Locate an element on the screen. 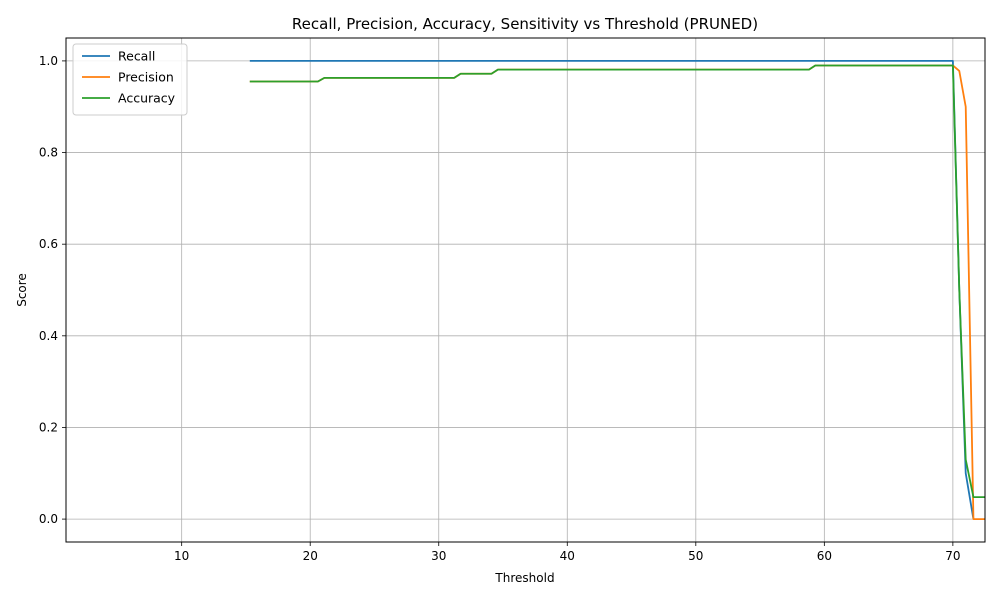  x-tick-label: 10 is located at coordinates (181, 556).